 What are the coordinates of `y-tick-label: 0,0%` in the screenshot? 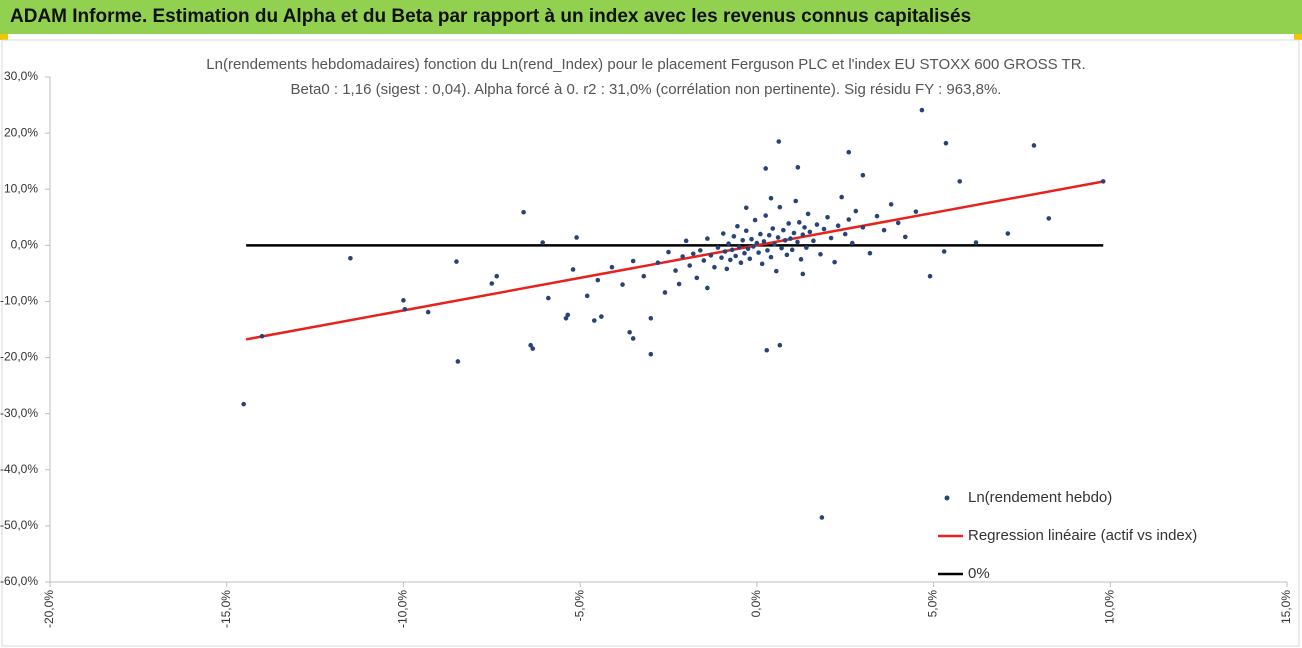 It's located at (25, 245).